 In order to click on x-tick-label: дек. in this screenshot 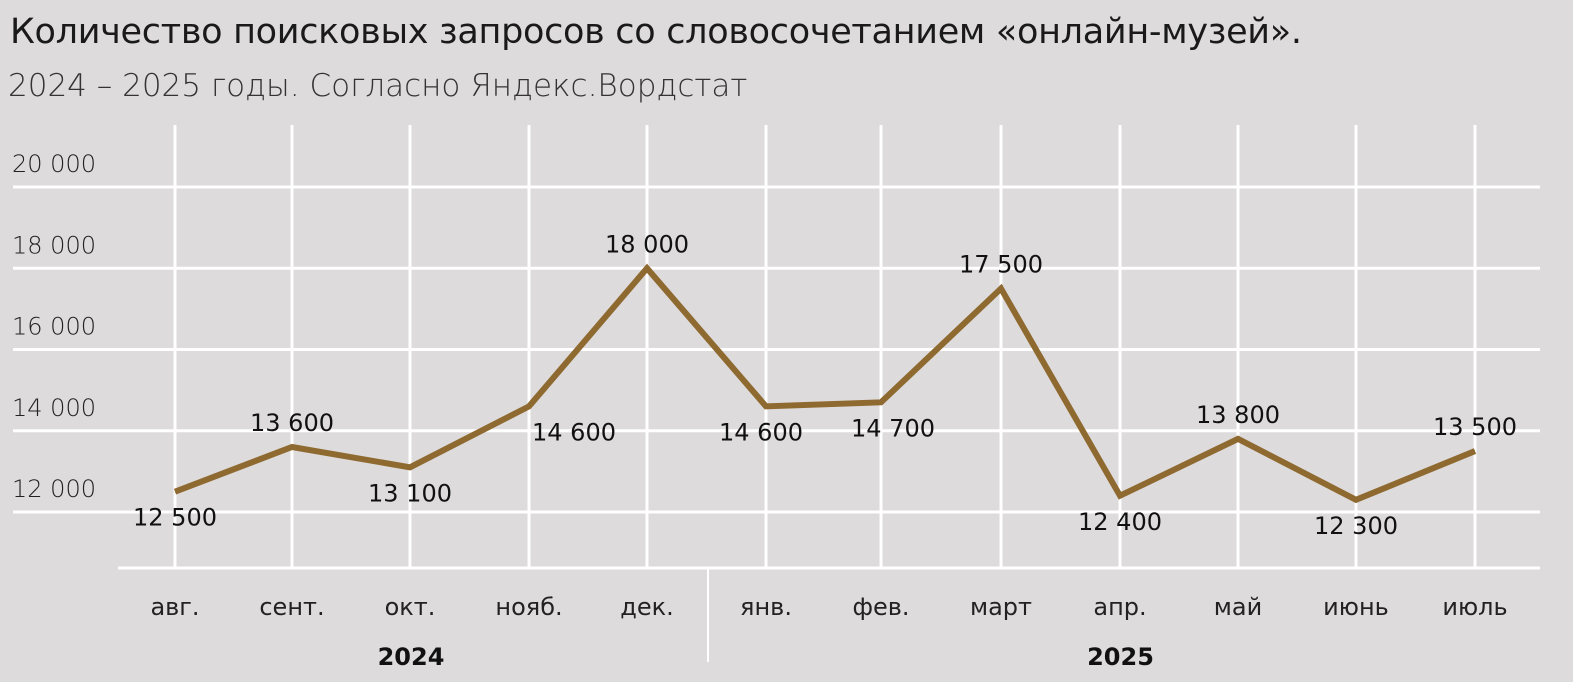, I will do `click(646, 607)`.